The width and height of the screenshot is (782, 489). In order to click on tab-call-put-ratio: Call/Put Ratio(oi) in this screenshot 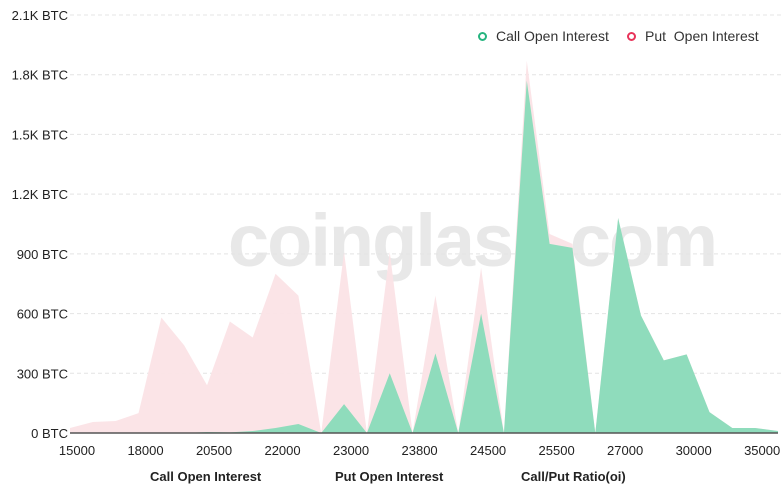, I will do `click(573, 476)`.